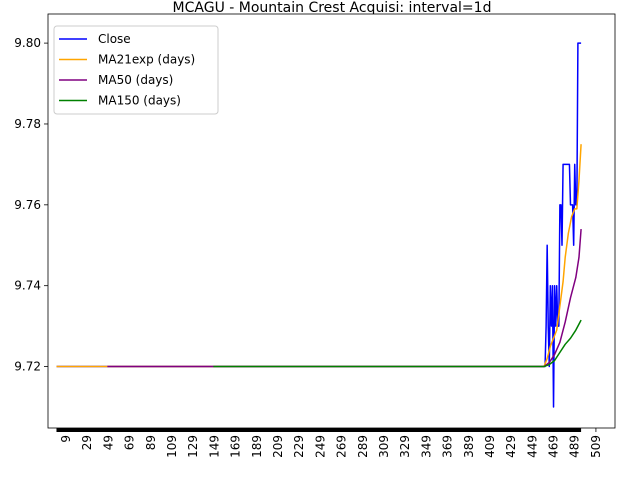  I want to click on x-tick-label: 269, so click(342, 446).